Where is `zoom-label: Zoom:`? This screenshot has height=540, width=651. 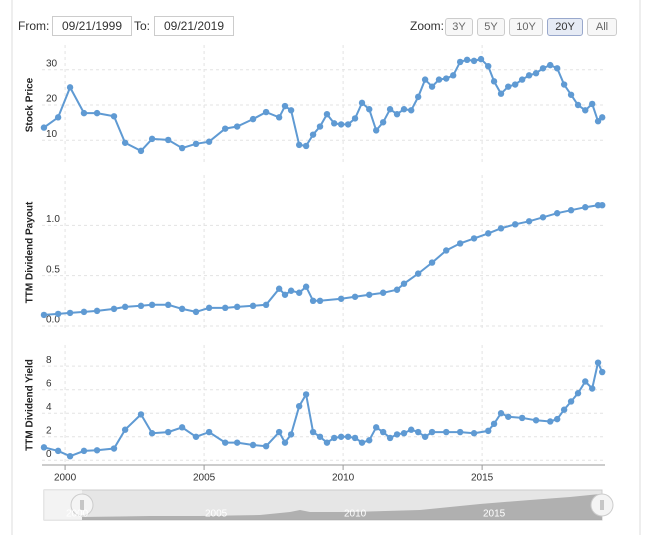 zoom-label: Zoom: is located at coordinates (427, 26).